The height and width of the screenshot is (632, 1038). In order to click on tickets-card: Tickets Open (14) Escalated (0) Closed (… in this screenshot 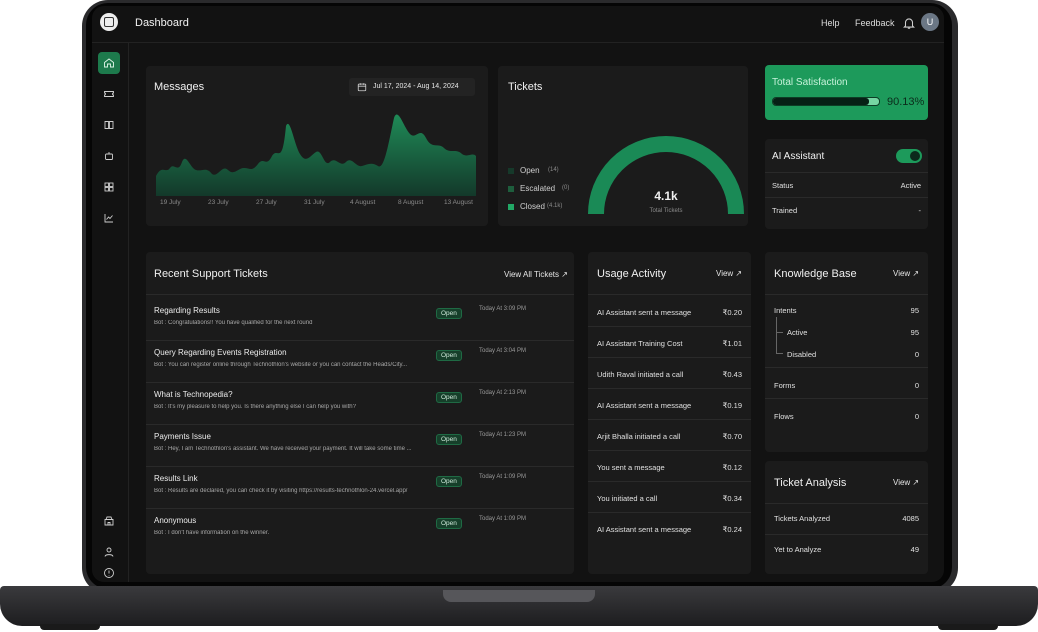, I will do `click(623, 146)`.